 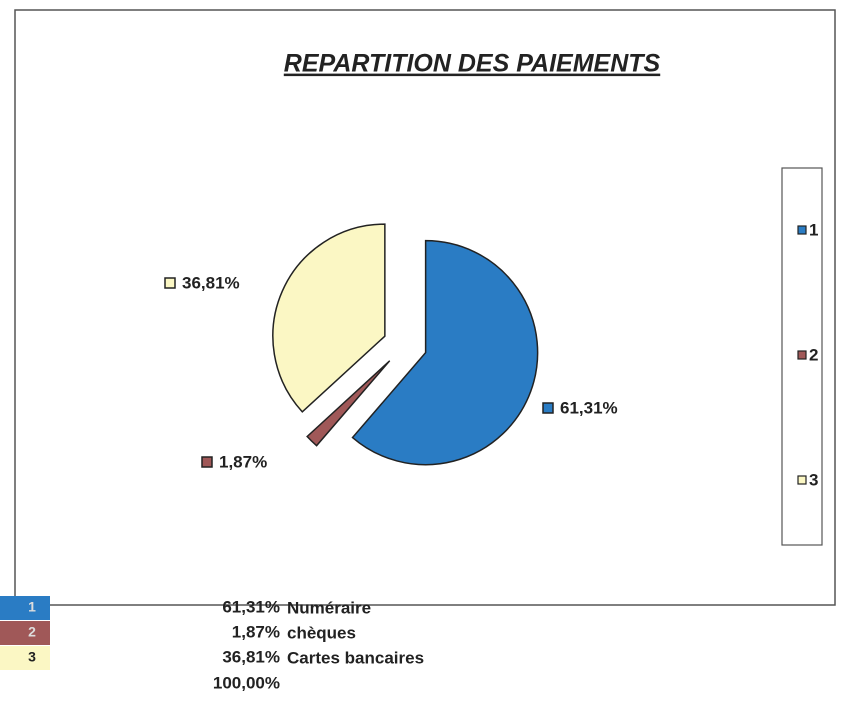 I want to click on data-label: 1,87%, so click(x=243, y=461).